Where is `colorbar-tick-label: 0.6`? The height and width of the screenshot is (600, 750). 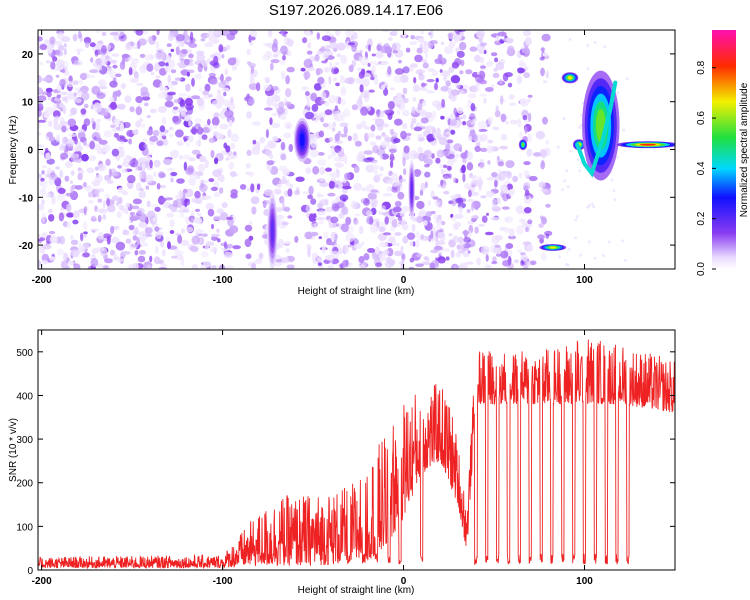
colorbar-tick-label: 0.6 is located at coordinates (701, 118).